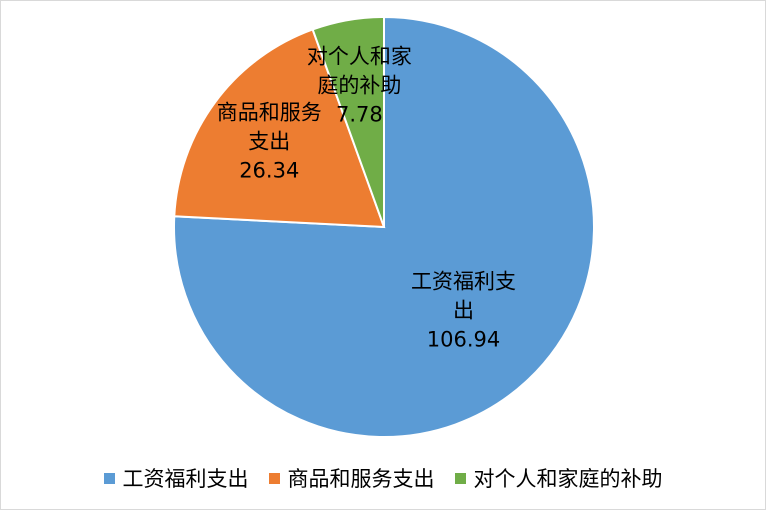  What do you see at coordinates (361, 479) in the screenshot?
I see `legend-label: 商品和服务支出` at bounding box center [361, 479].